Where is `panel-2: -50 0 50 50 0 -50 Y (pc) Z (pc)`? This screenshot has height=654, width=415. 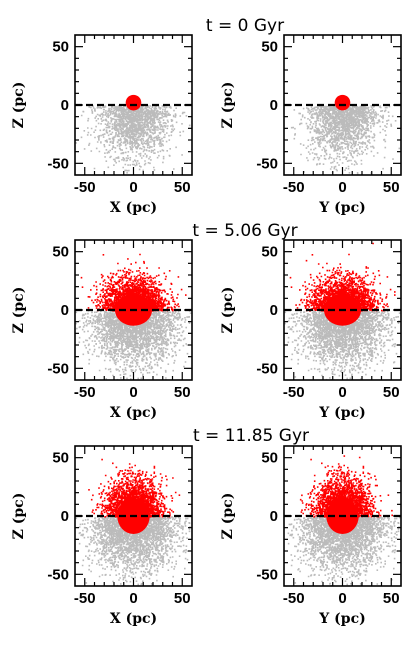
panel-2: -50 0 50 50 0 -50 Y (pc) Z (pc) is located at coordinates (311, 125).